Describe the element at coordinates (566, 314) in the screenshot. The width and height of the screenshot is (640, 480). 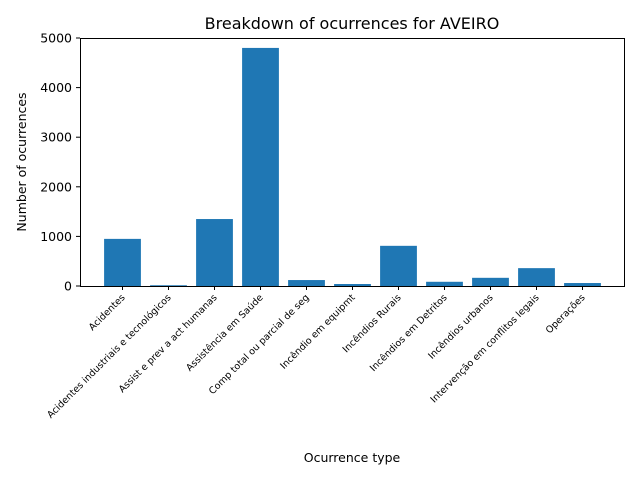
I see `x-tick-label: Operações` at that location.